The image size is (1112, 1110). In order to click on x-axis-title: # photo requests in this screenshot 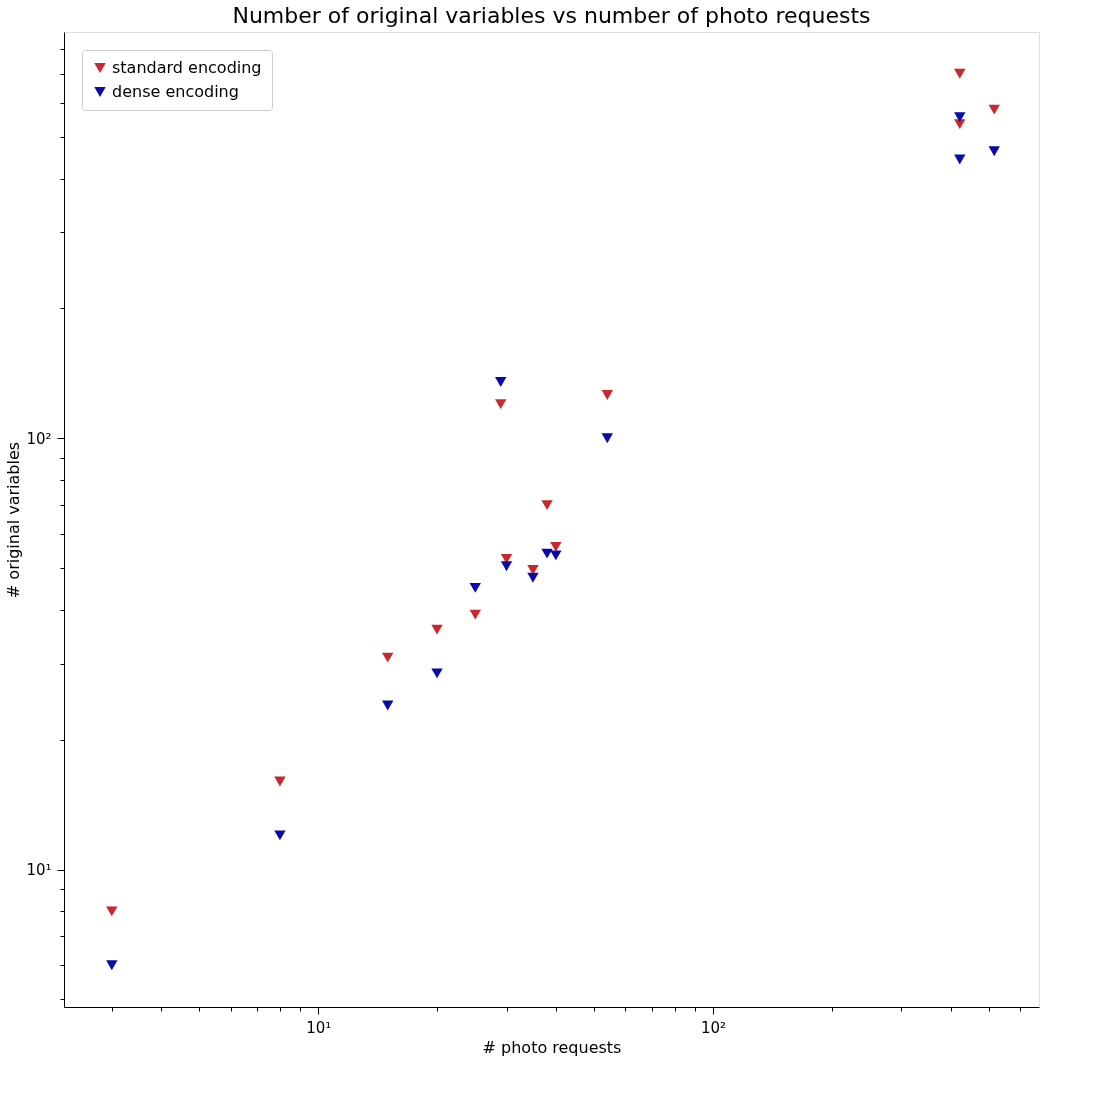, I will do `click(552, 1047)`.